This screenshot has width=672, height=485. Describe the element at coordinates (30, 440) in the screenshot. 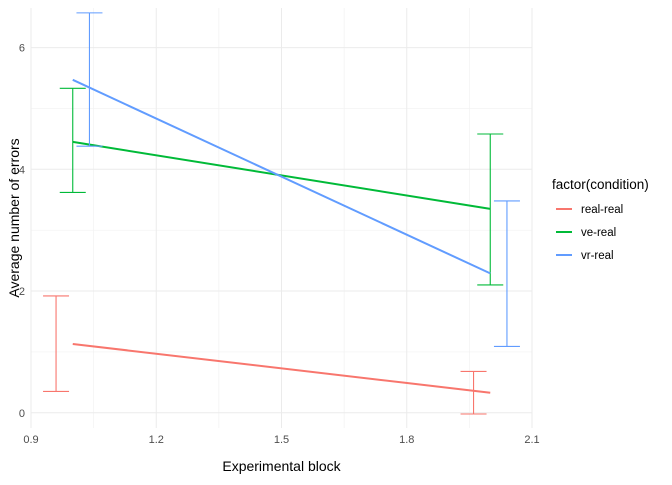

I see `x-tick-label: 0.9` at that location.